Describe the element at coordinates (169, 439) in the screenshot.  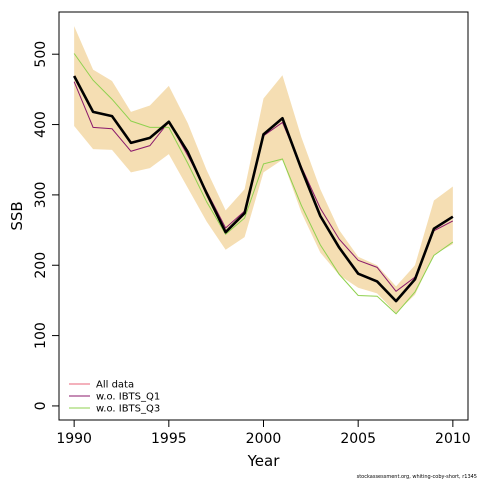
I see `x-tick-label: 1995` at that location.